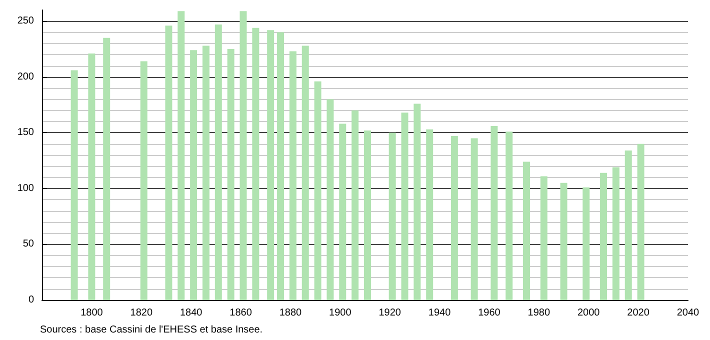 The width and height of the screenshot is (710, 340). I want to click on y-tick-label: 250, so click(25, 21).